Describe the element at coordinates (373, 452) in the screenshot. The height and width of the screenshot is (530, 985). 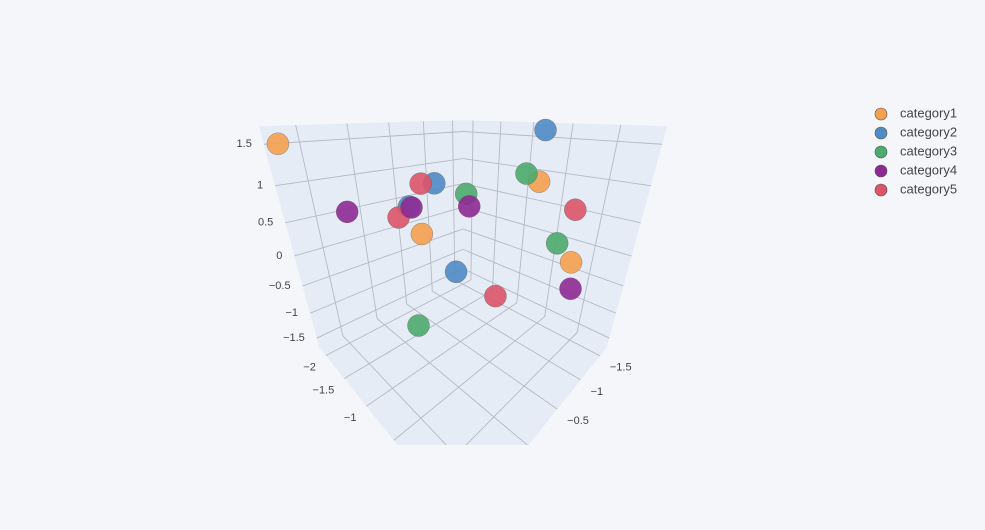
I see `x-tick-label: −0.5` at that location.